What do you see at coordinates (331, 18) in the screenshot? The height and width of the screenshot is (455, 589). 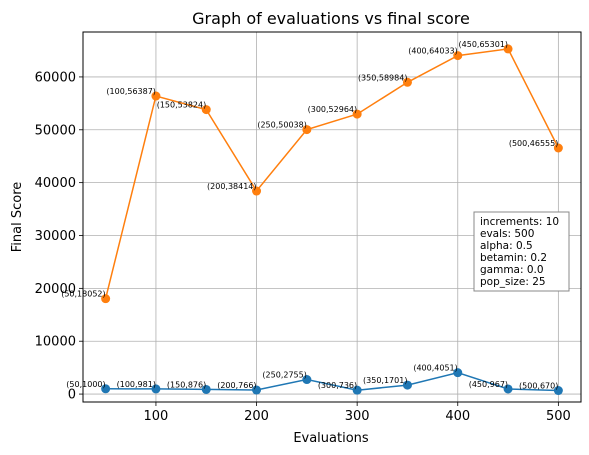 I see `chart-title: Graph of evaluations vs final score` at bounding box center [331, 18].